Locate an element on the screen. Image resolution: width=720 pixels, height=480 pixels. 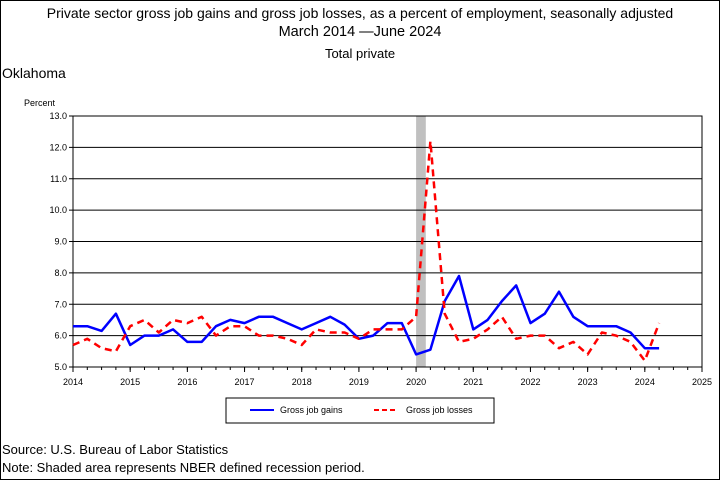
y-tick-label: 12.0 is located at coordinates (58, 147).